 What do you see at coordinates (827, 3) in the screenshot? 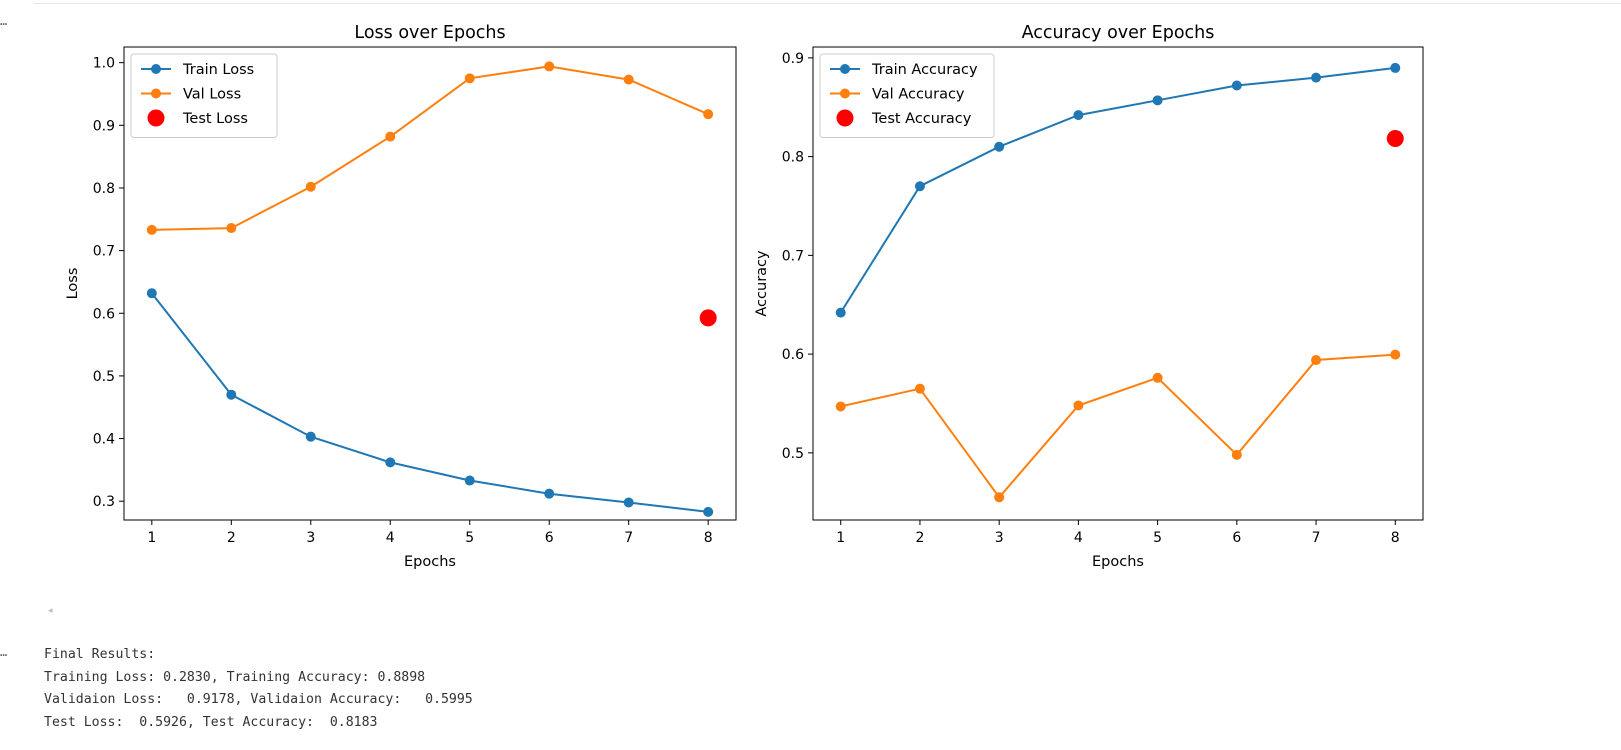
I see `cell-divider` at bounding box center [827, 3].